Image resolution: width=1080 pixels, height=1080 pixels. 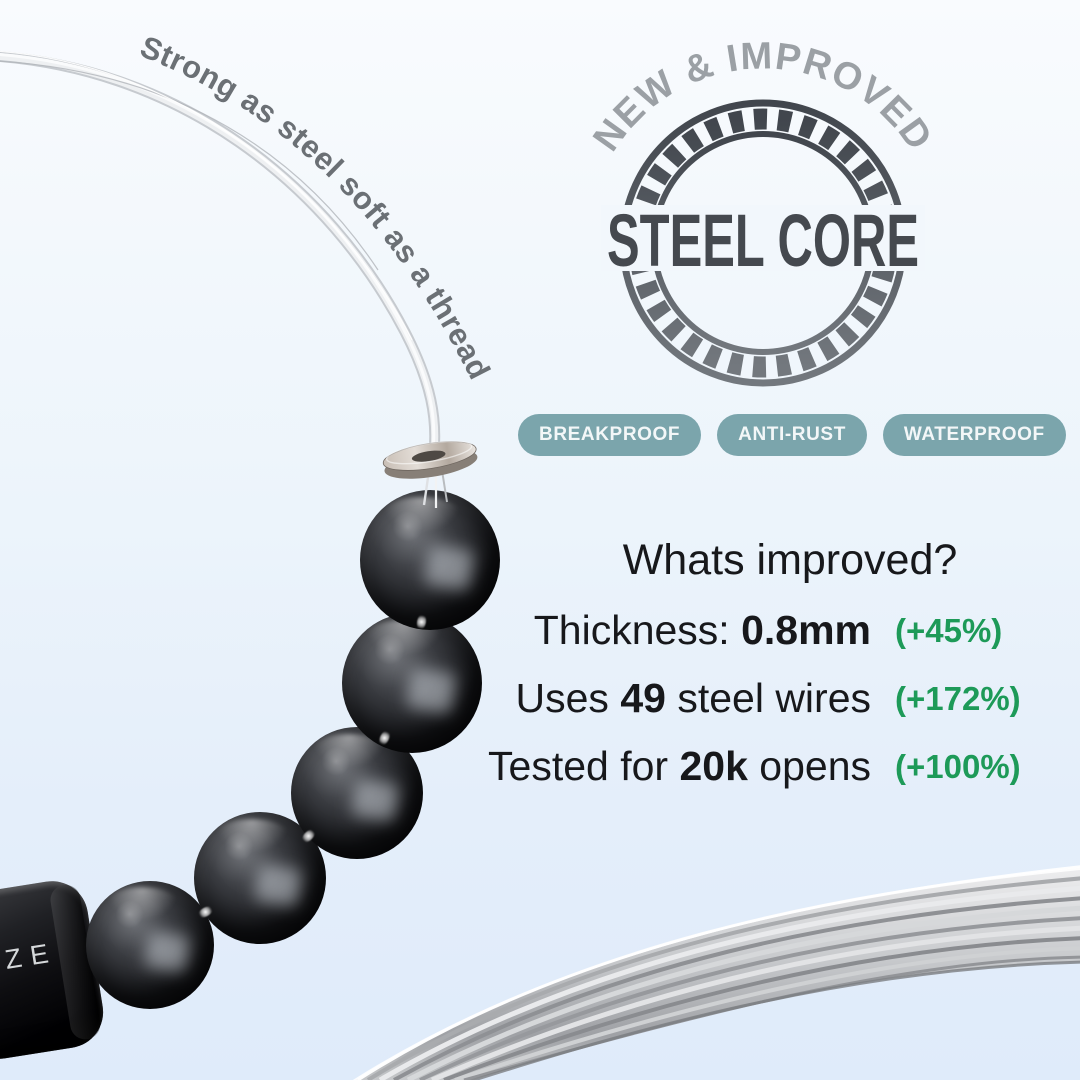 I want to click on improvement-delta: (+100%), so click(x=958, y=766).